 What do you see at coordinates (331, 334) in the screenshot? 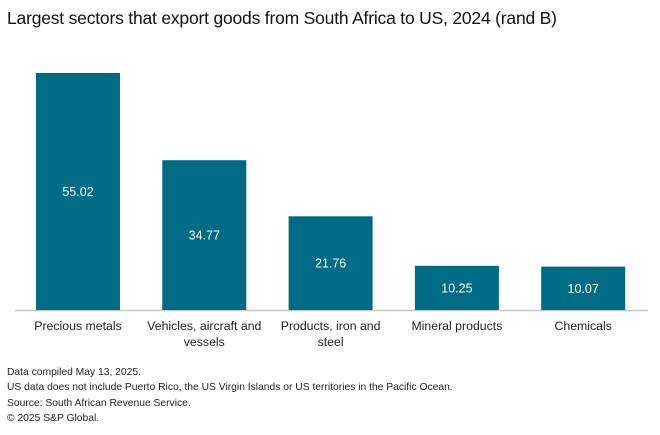
I see `x-tick-label-2: Products, iron and steel` at bounding box center [331, 334].